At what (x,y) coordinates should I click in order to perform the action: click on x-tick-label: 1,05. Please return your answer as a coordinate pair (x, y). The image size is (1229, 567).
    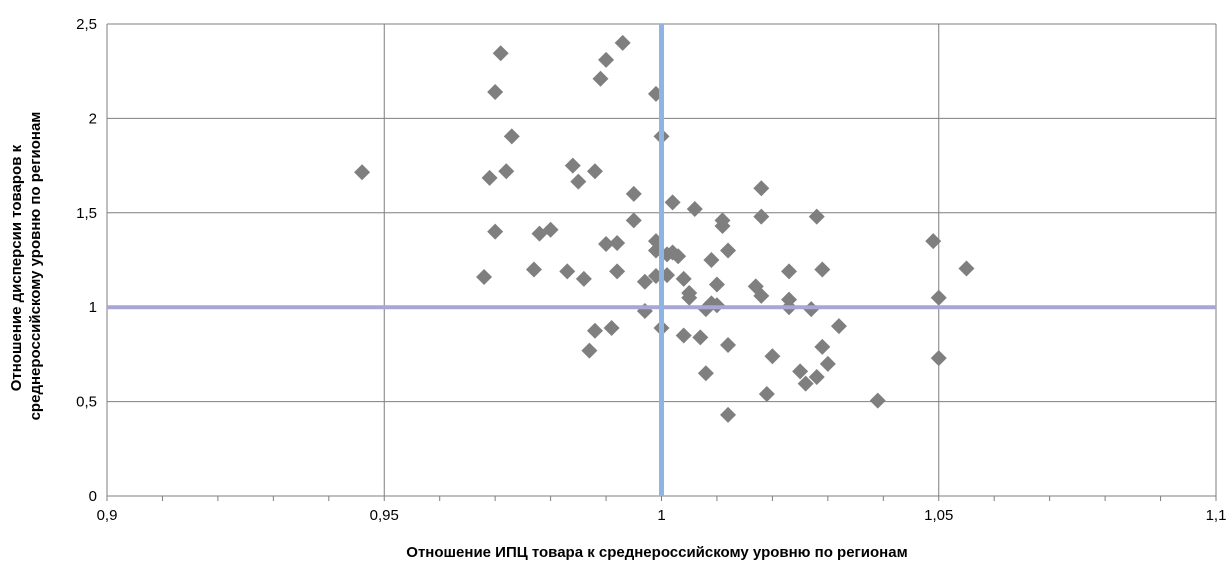
    Looking at the image, I should click on (938, 515).